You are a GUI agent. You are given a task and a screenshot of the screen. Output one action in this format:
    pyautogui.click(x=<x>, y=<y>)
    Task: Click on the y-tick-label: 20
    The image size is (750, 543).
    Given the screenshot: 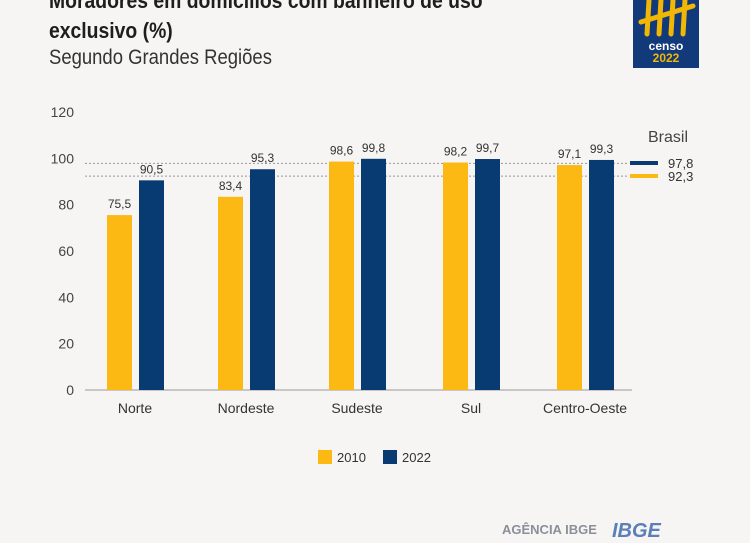 What is the action you would take?
    pyautogui.click(x=66, y=344)
    